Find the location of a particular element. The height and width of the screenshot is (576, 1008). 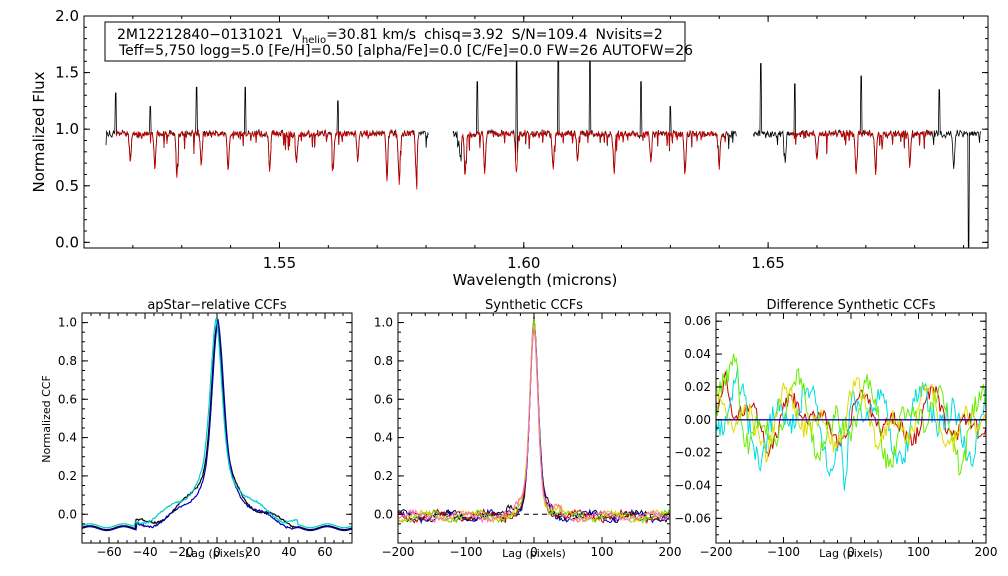

difference-ccf-x-label: Lag (pixels) is located at coordinates (851, 553).